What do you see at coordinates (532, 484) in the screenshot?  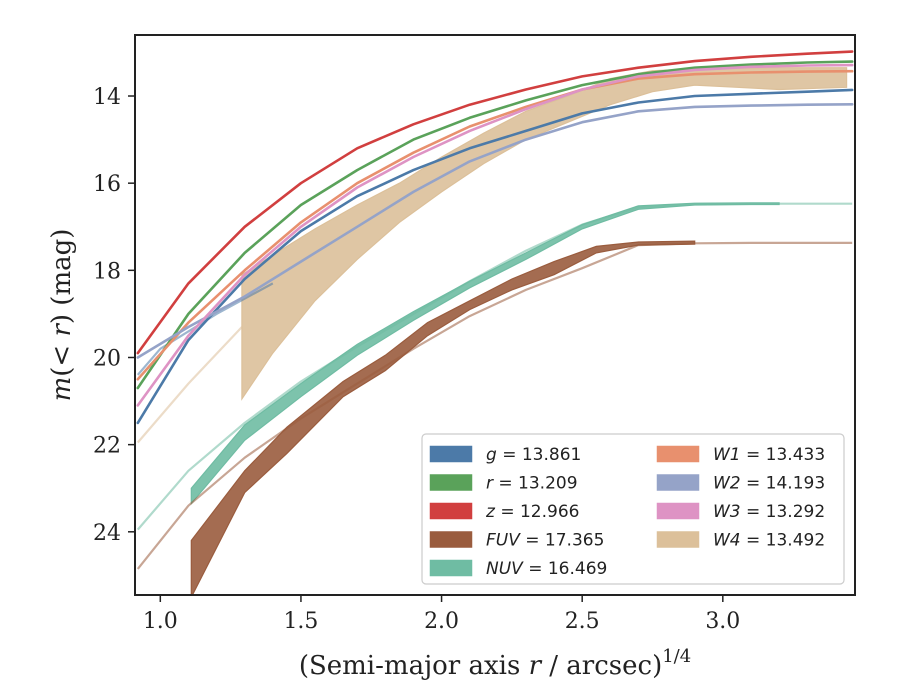 I see `legend-label-r: r = 13.209` at bounding box center [532, 484].